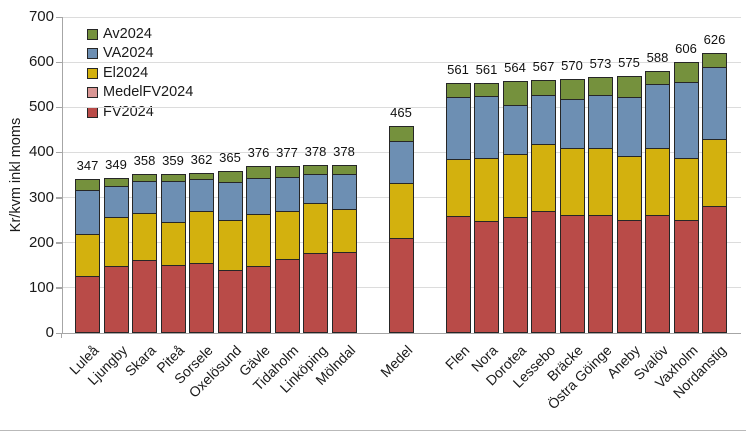 This screenshot has width=746, height=431. I want to click on legend-swatch-av2024, so click(92, 34).